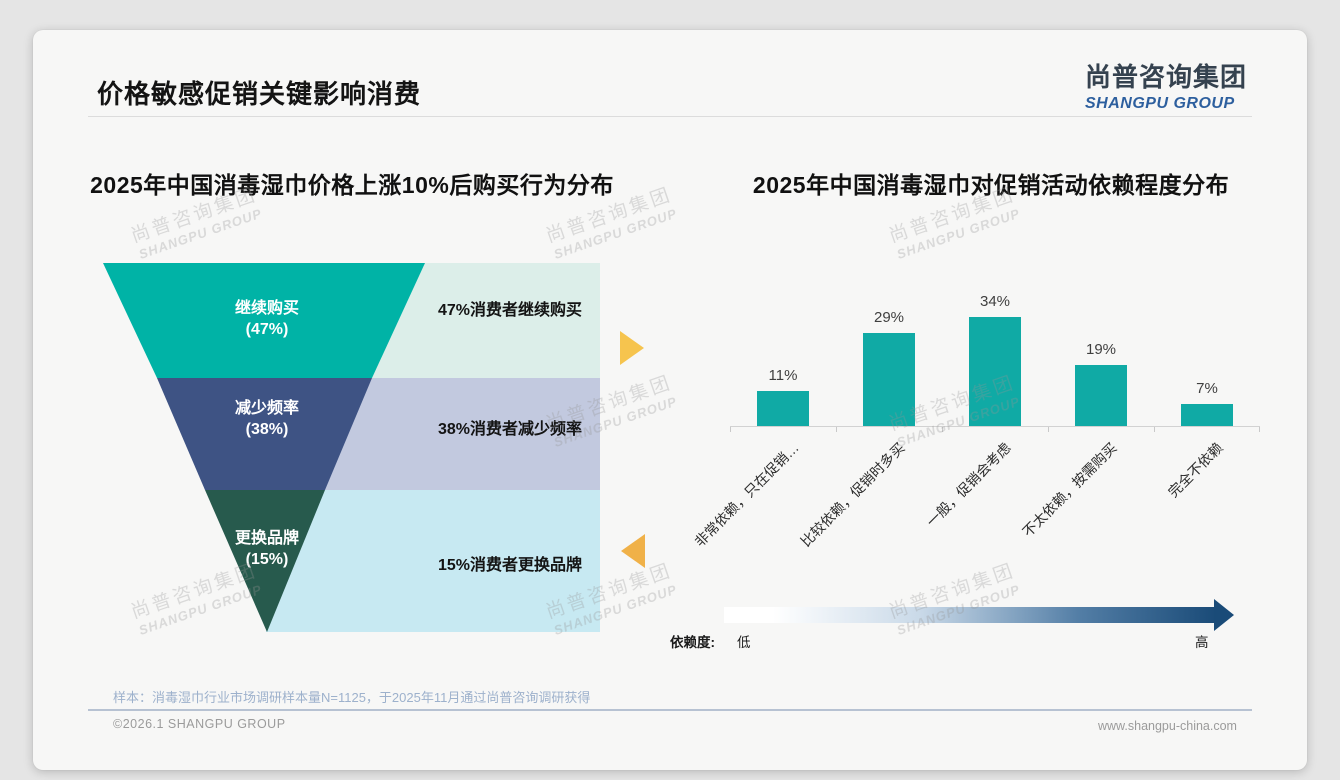 Image resolution: width=1340 pixels, height=780 pixels. I want to click on dependency-gradient-arrow, so click(970, 615).